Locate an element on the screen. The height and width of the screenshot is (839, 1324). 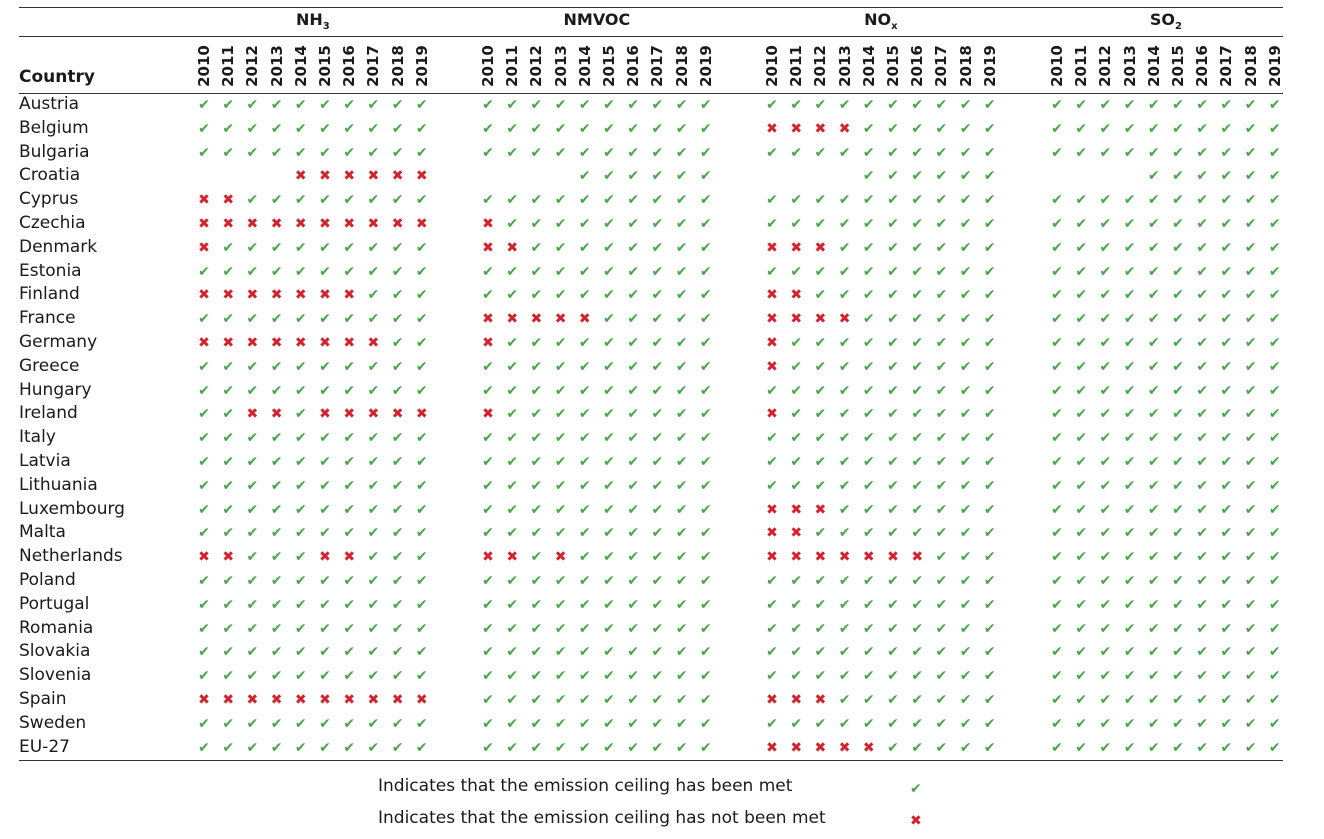
year-header: 2019 is located at coordinates (421, 66).